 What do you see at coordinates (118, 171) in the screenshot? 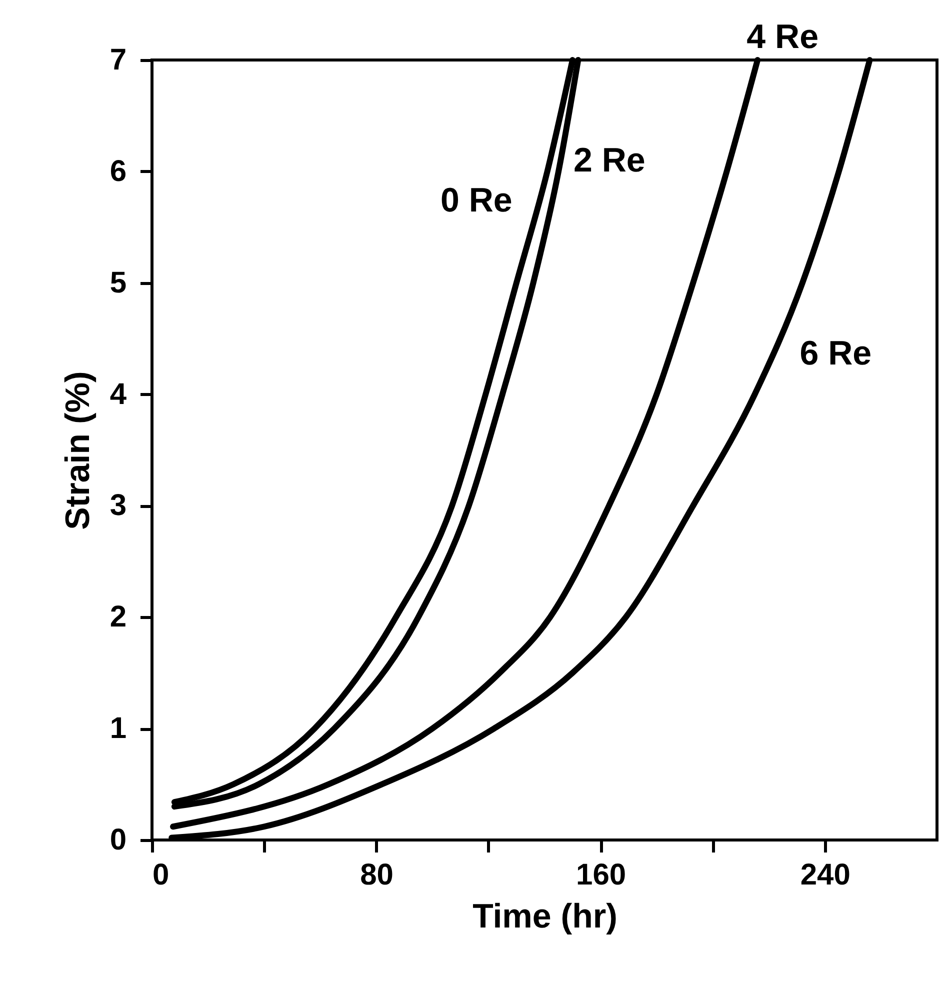
I see `y-tick-label: 6` at bounding box center [118, 171].